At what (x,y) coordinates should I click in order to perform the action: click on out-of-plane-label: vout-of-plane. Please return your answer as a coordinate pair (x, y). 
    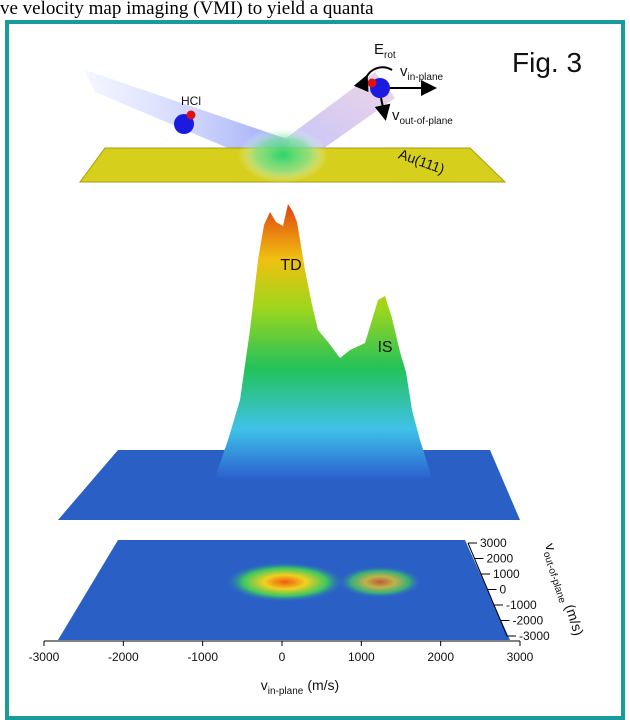
    Looking at the image, I should click on (422, 117).